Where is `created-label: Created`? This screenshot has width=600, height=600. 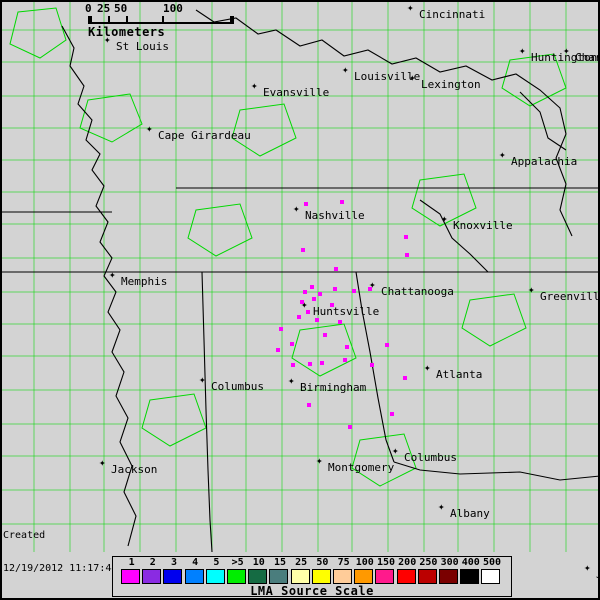
created-label: Created is located at coordinates (24, 535).